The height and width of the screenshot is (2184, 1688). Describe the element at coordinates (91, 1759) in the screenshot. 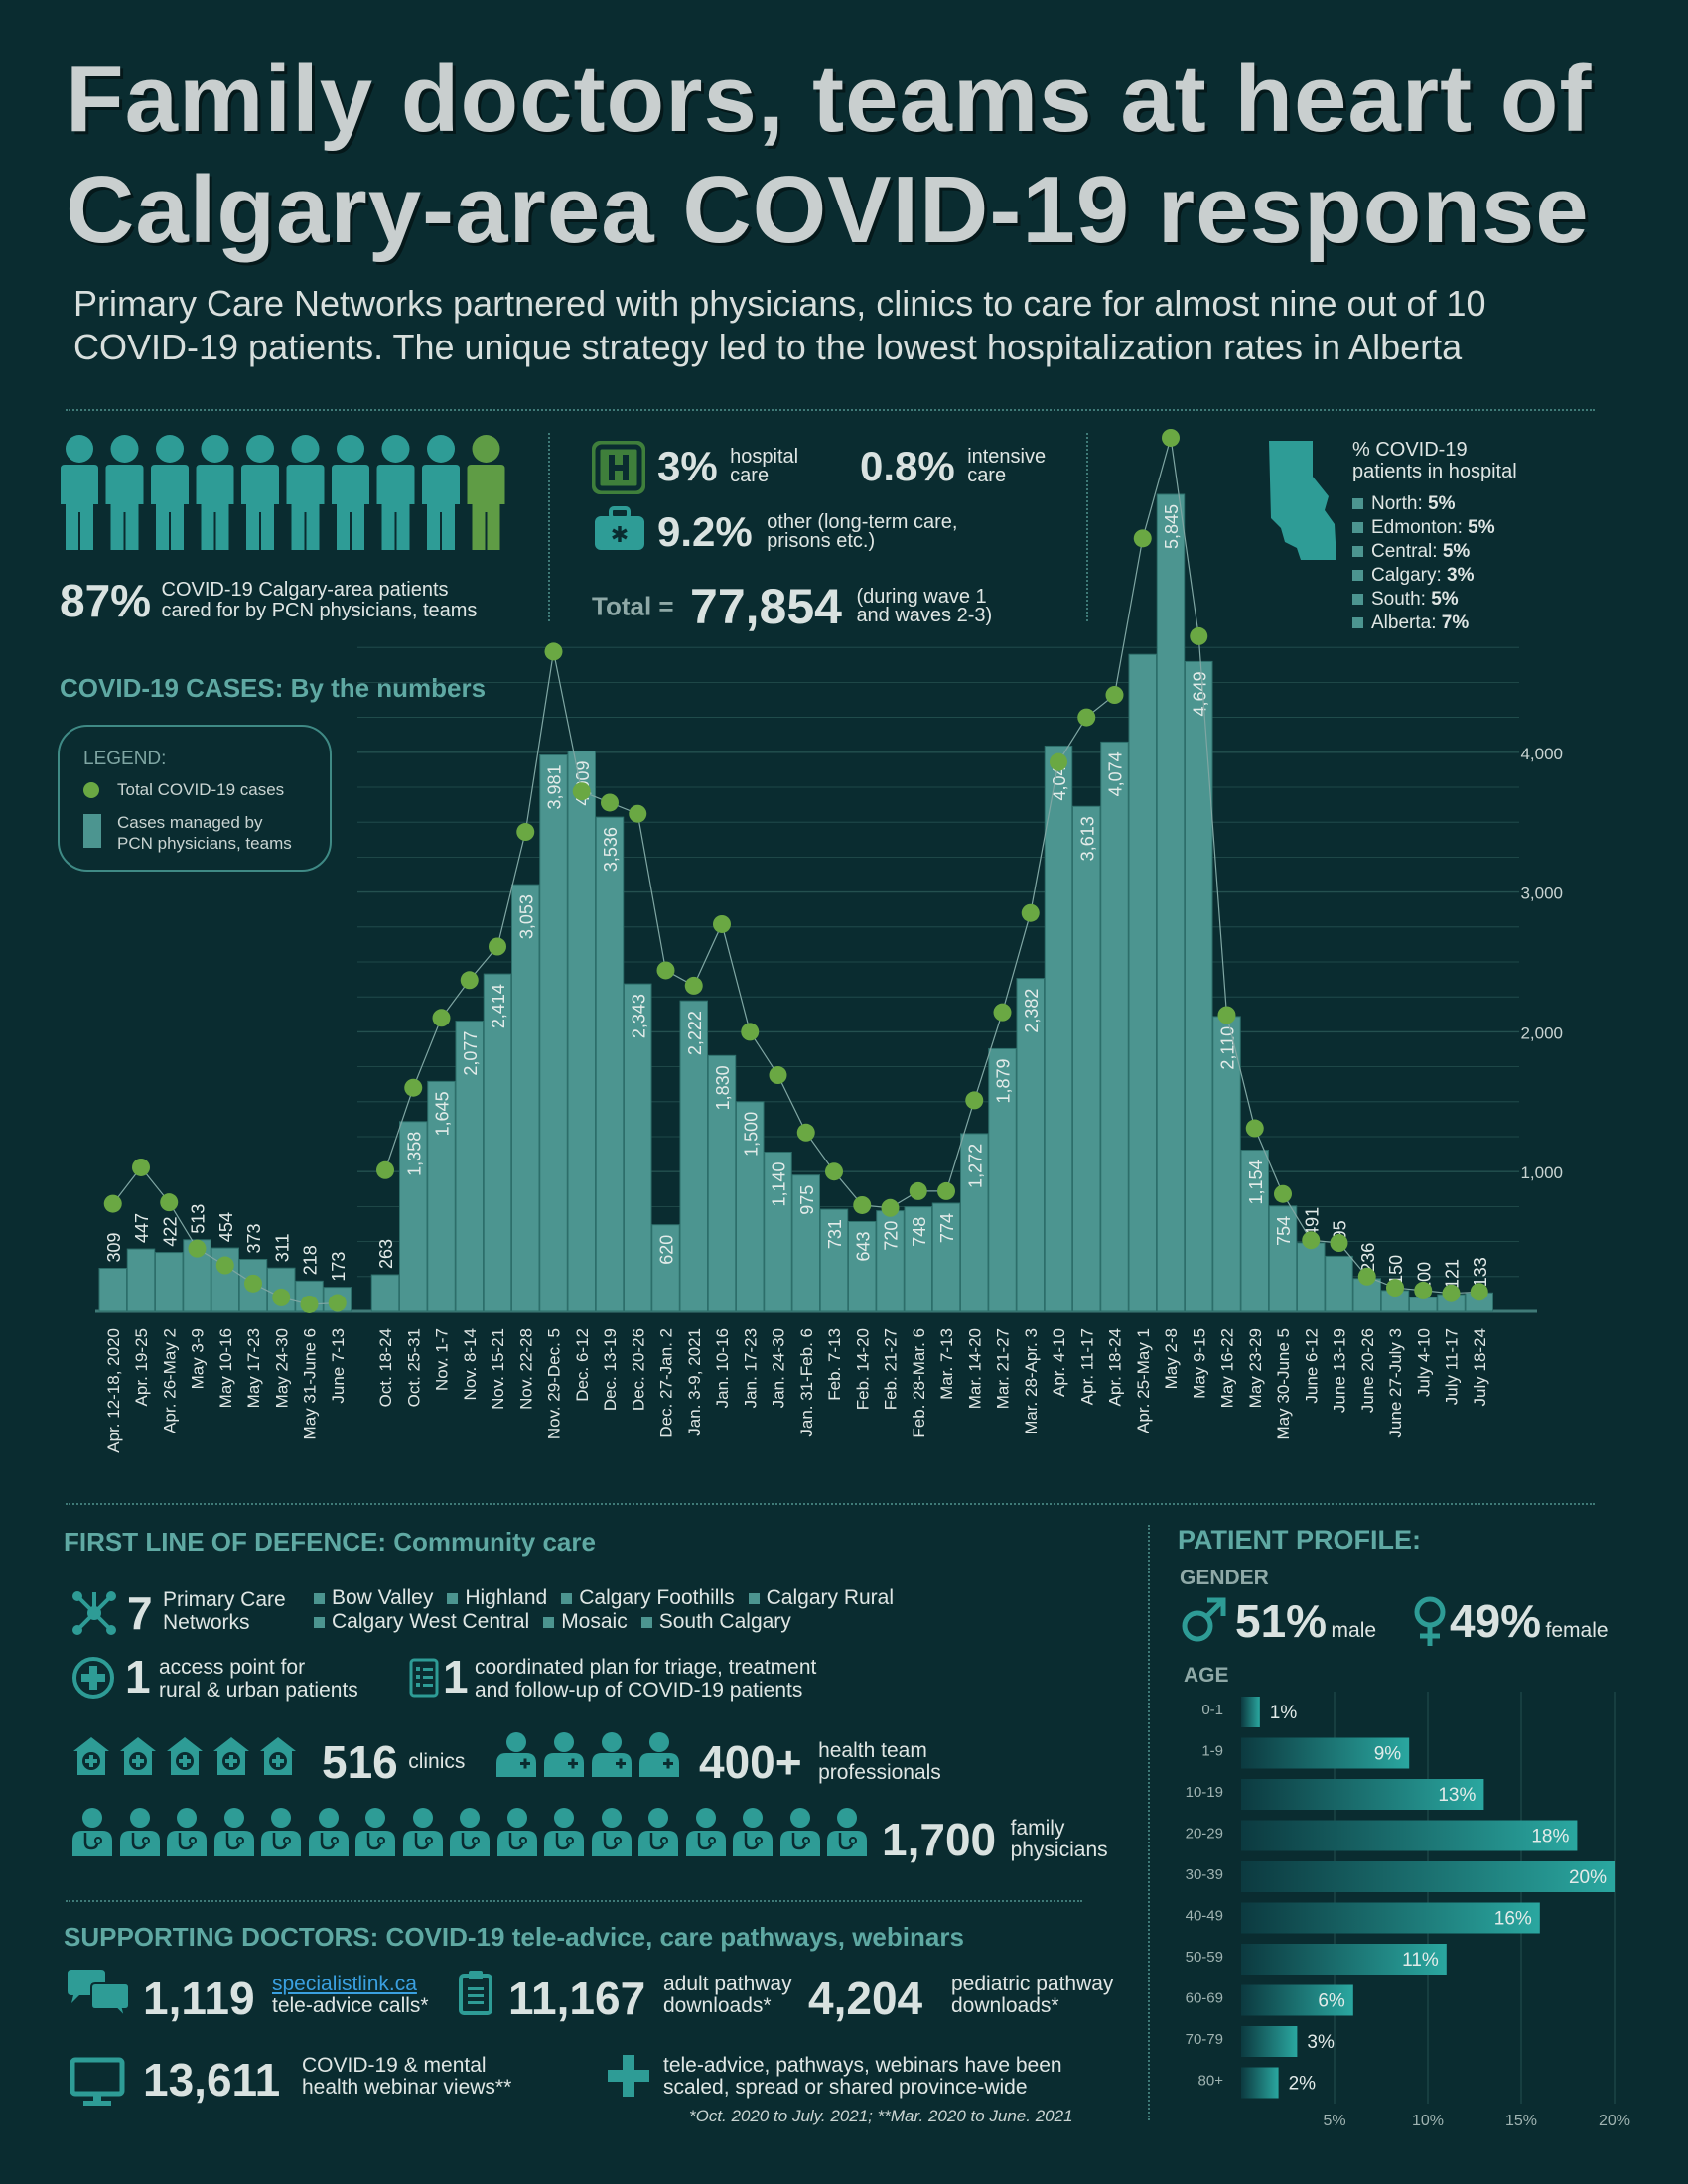

I see `clinic-icon` at that location.